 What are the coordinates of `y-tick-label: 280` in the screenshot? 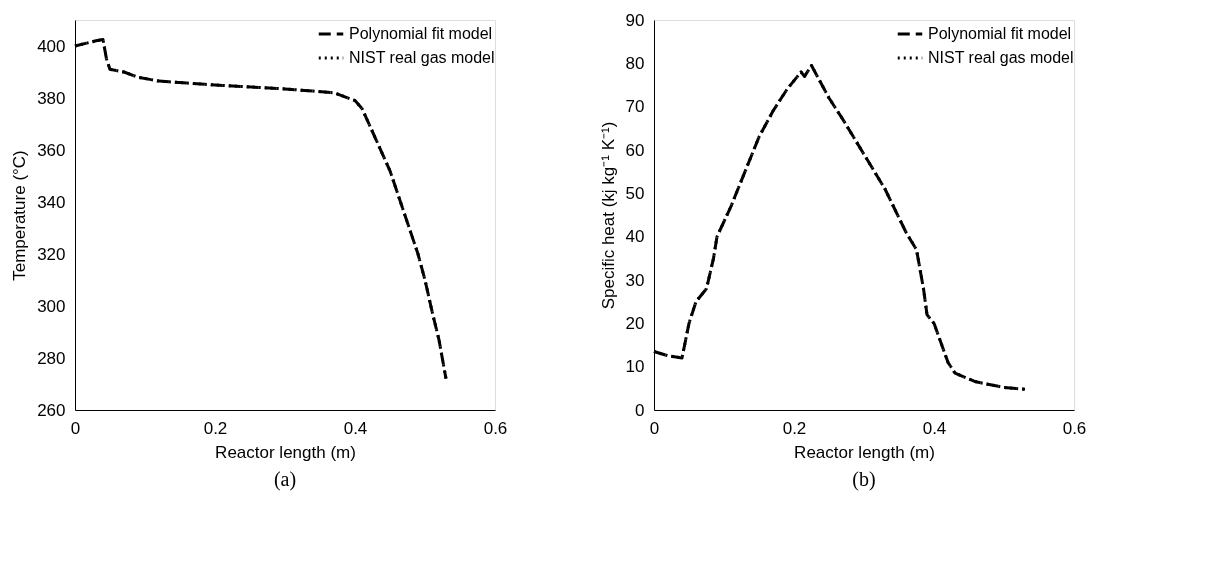 It's located at (51, 358).